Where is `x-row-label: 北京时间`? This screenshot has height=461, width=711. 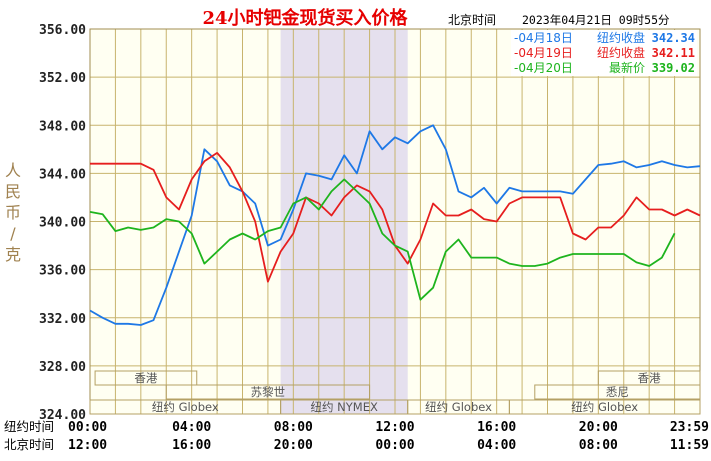 x-row-label: 北京时间 is located at coordinates (29, 444).